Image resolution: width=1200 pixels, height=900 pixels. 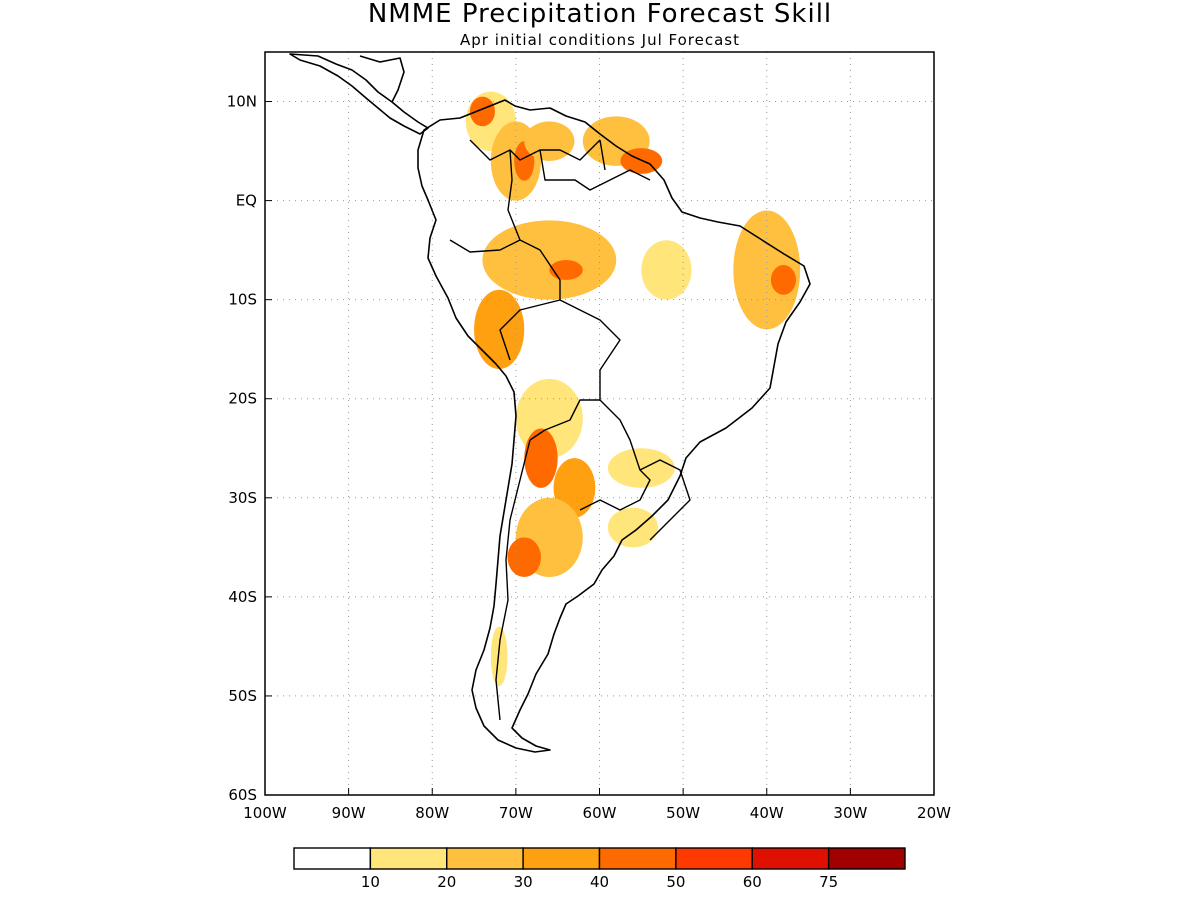 What do you see at coordinates (242, 795) in the screenshot?
I see `lat-tick-label: 60S` at bounding box center [242, 795].